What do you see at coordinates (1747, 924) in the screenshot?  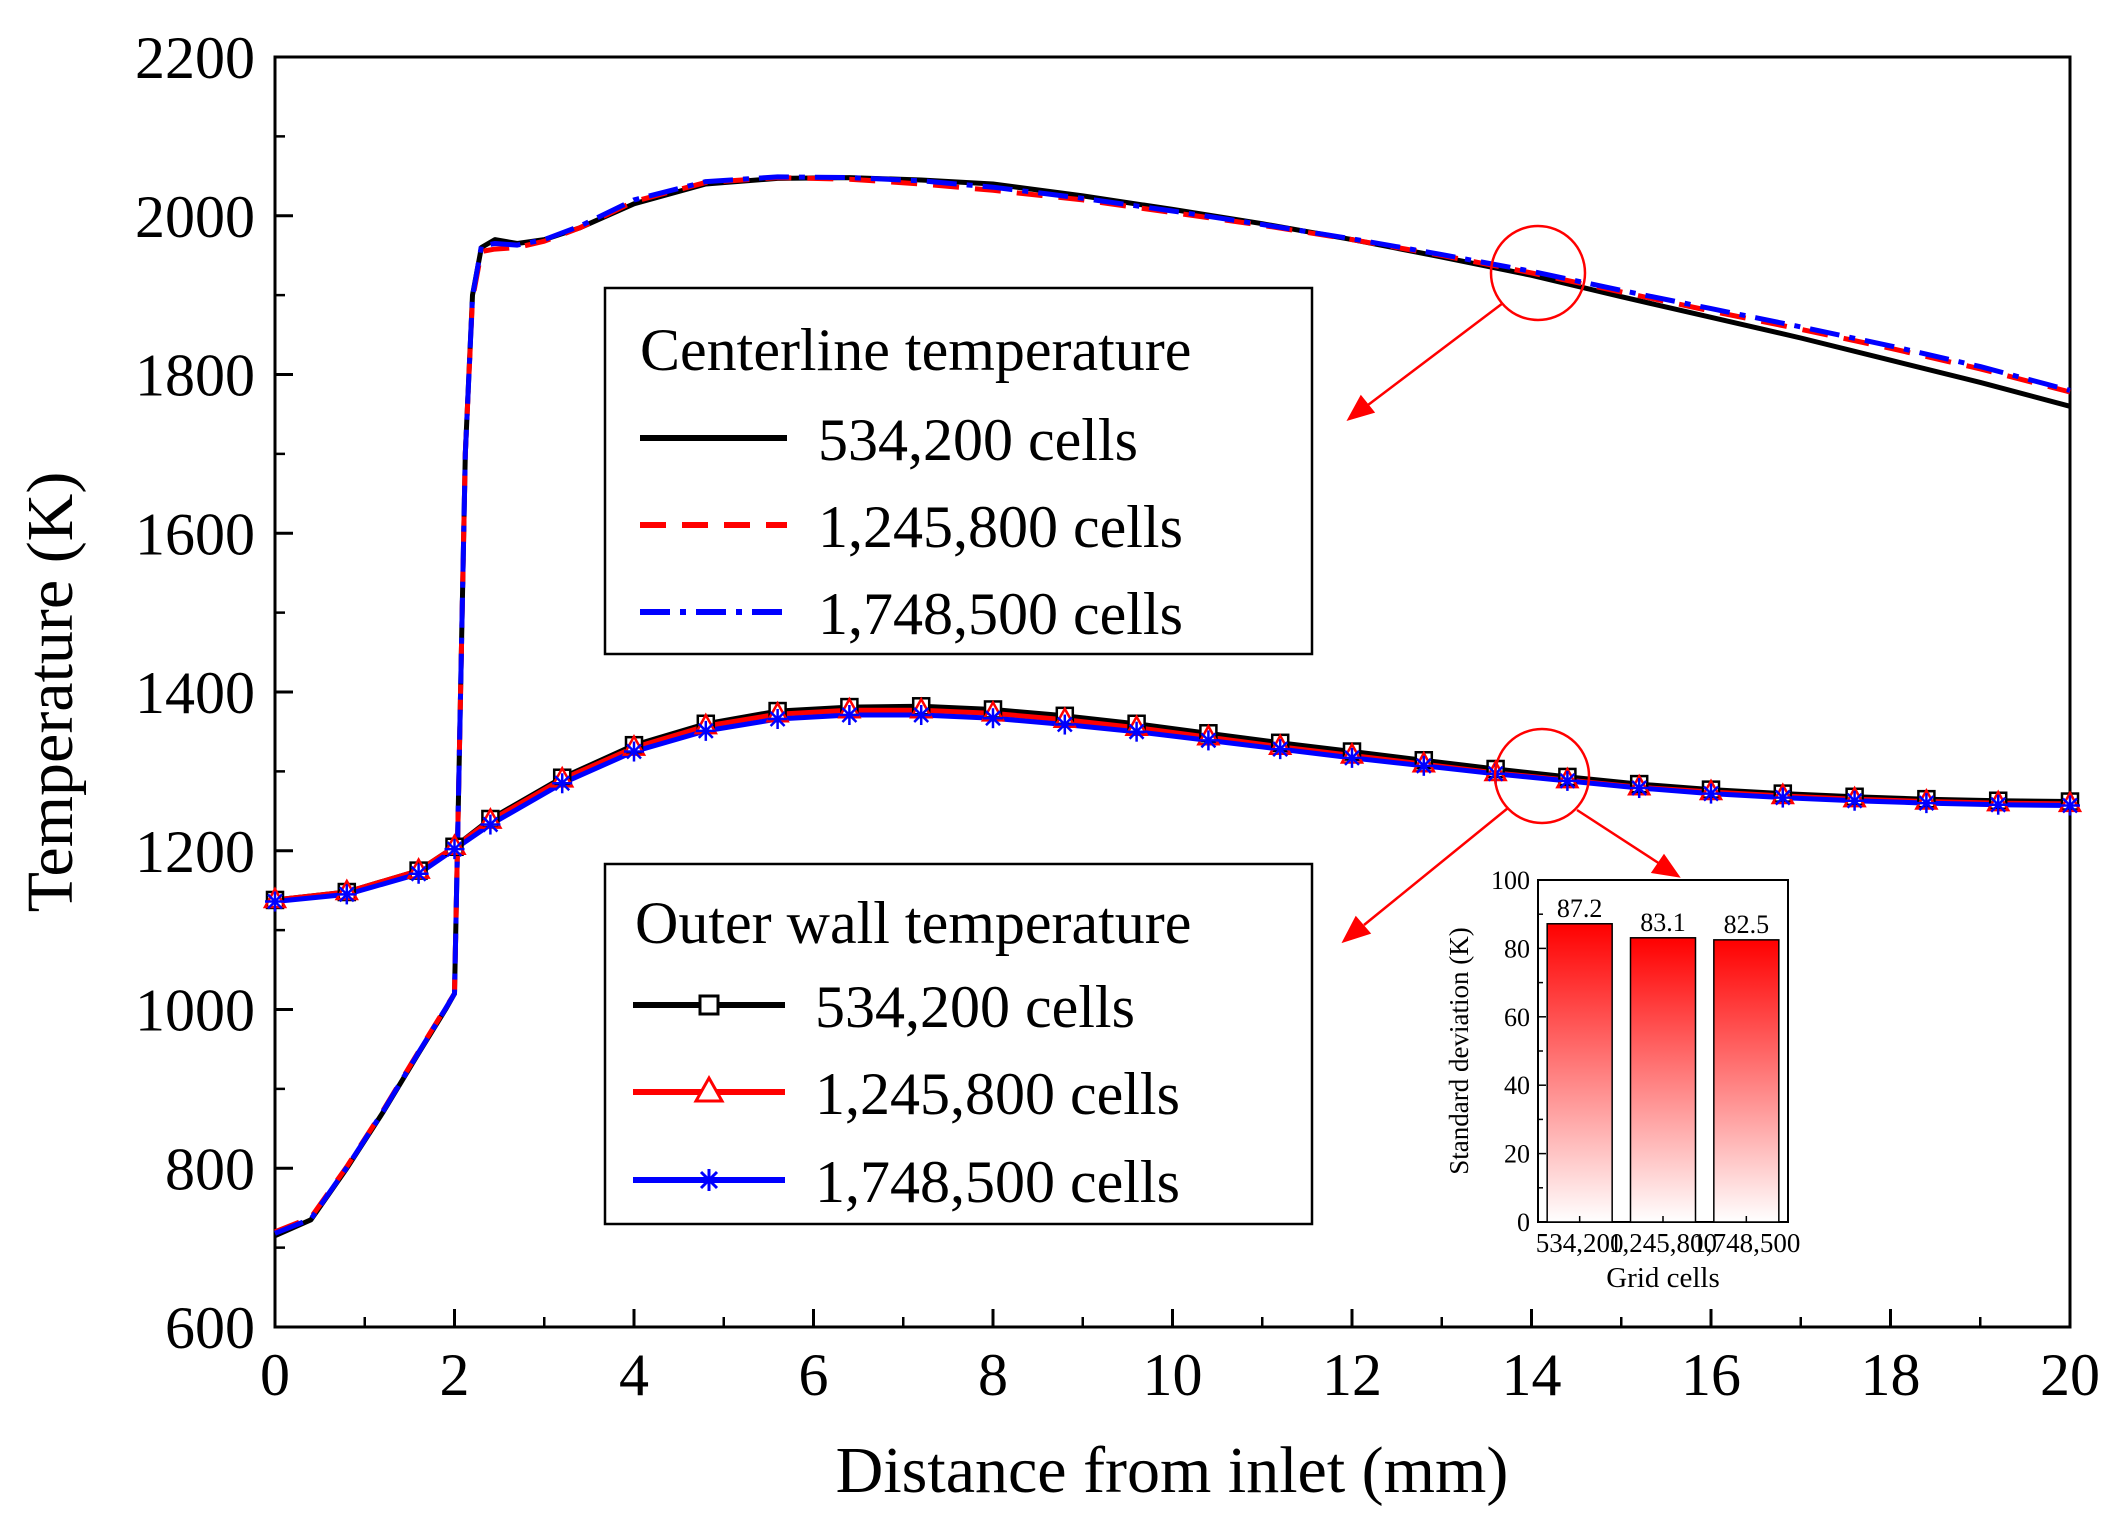 I see `inset-bar-value-label: 82.5` at bounding box center [1747, 924].